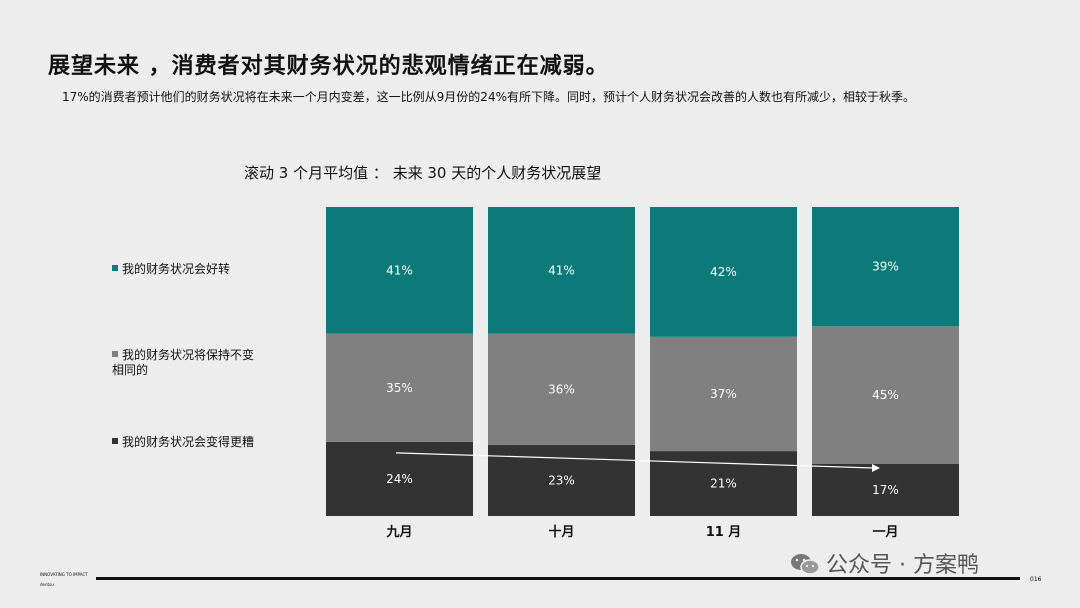 The width and height of the screenshot is (1080, 608). I want to click on data-label-1-1: 36%, so click(561, 389).